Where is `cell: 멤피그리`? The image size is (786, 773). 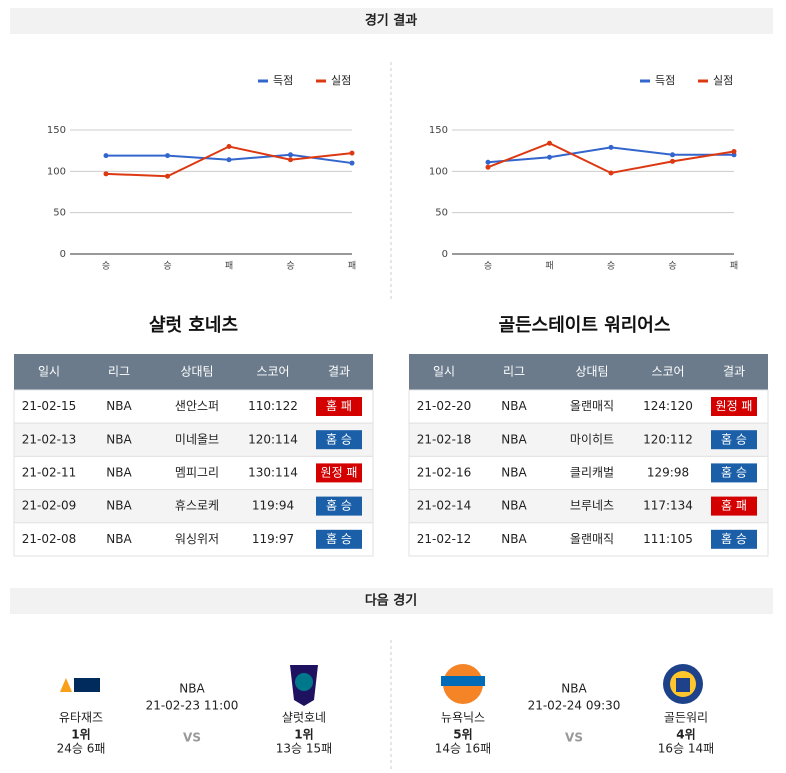 cell: 멤피그리 is located at coordinates (197, 473).